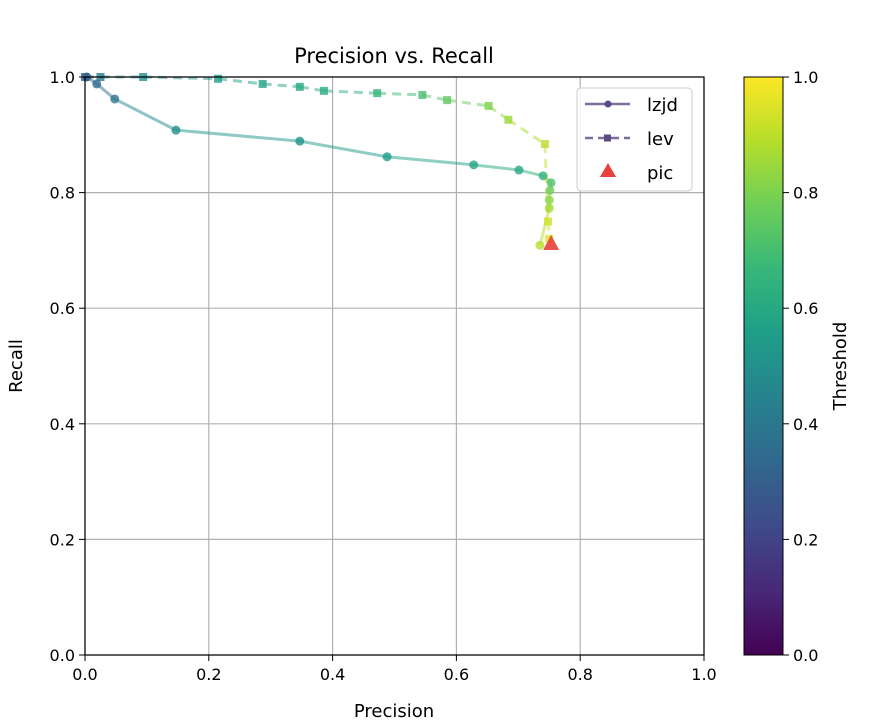 This screenshot has height=724, width=887. What do you see at coordinates (394, 56) in the screenshot?
I see `chart-title: Precision vs. Recall` at bounding box center [394, 56].